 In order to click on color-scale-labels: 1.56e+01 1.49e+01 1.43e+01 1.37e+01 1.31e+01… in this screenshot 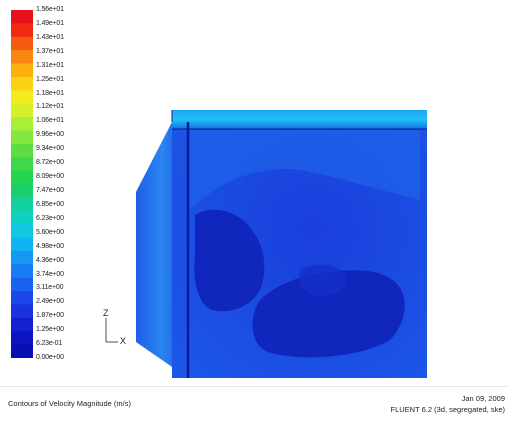, I will do `click(76, 186)`.